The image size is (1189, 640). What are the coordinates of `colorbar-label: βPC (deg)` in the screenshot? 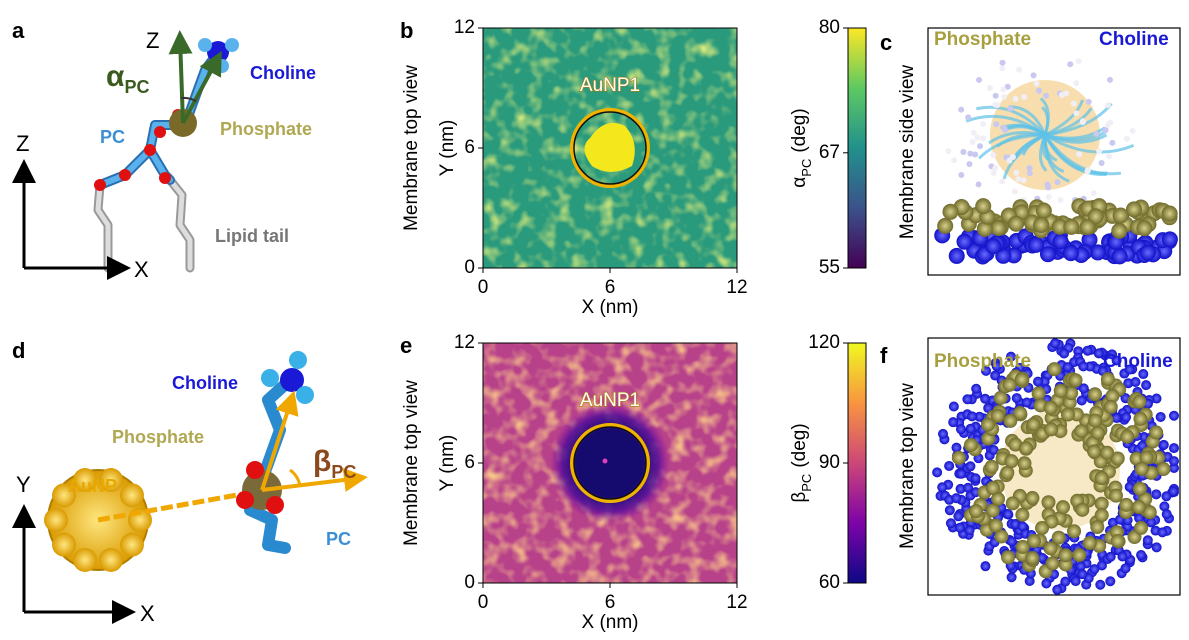 It's located at (801, 462).